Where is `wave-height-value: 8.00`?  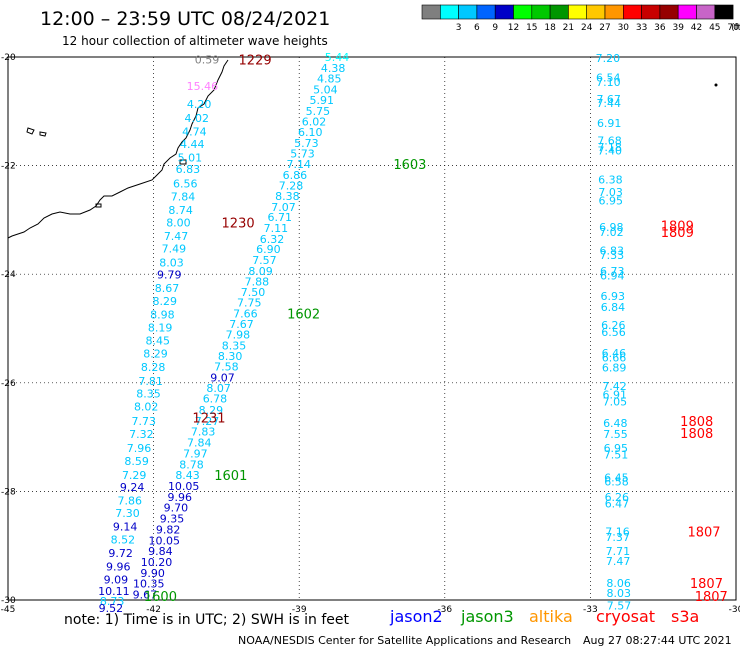
wave-height-value: 8.00 is located at coordinates (178, 223).